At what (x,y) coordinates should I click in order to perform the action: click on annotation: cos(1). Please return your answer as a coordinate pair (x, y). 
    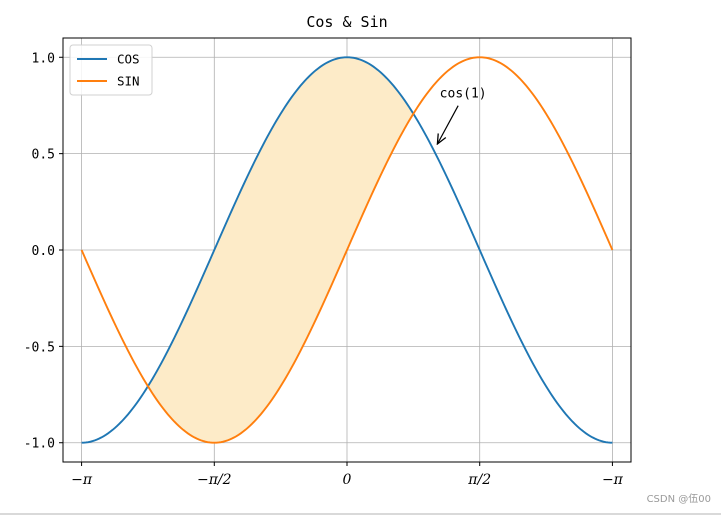
    Looking at the image, I should click on (462, 115).